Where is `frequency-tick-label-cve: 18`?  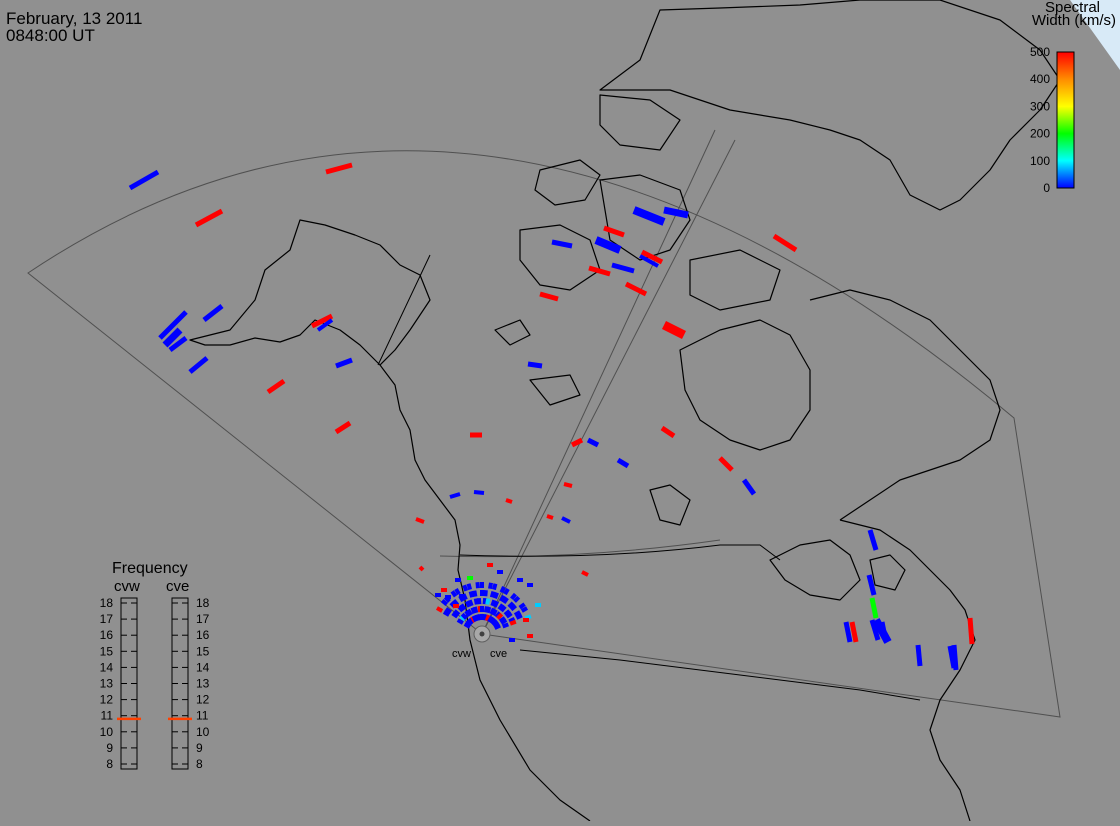
frequency-tick-label-cve: 18 is located at coordinates (203, 603).